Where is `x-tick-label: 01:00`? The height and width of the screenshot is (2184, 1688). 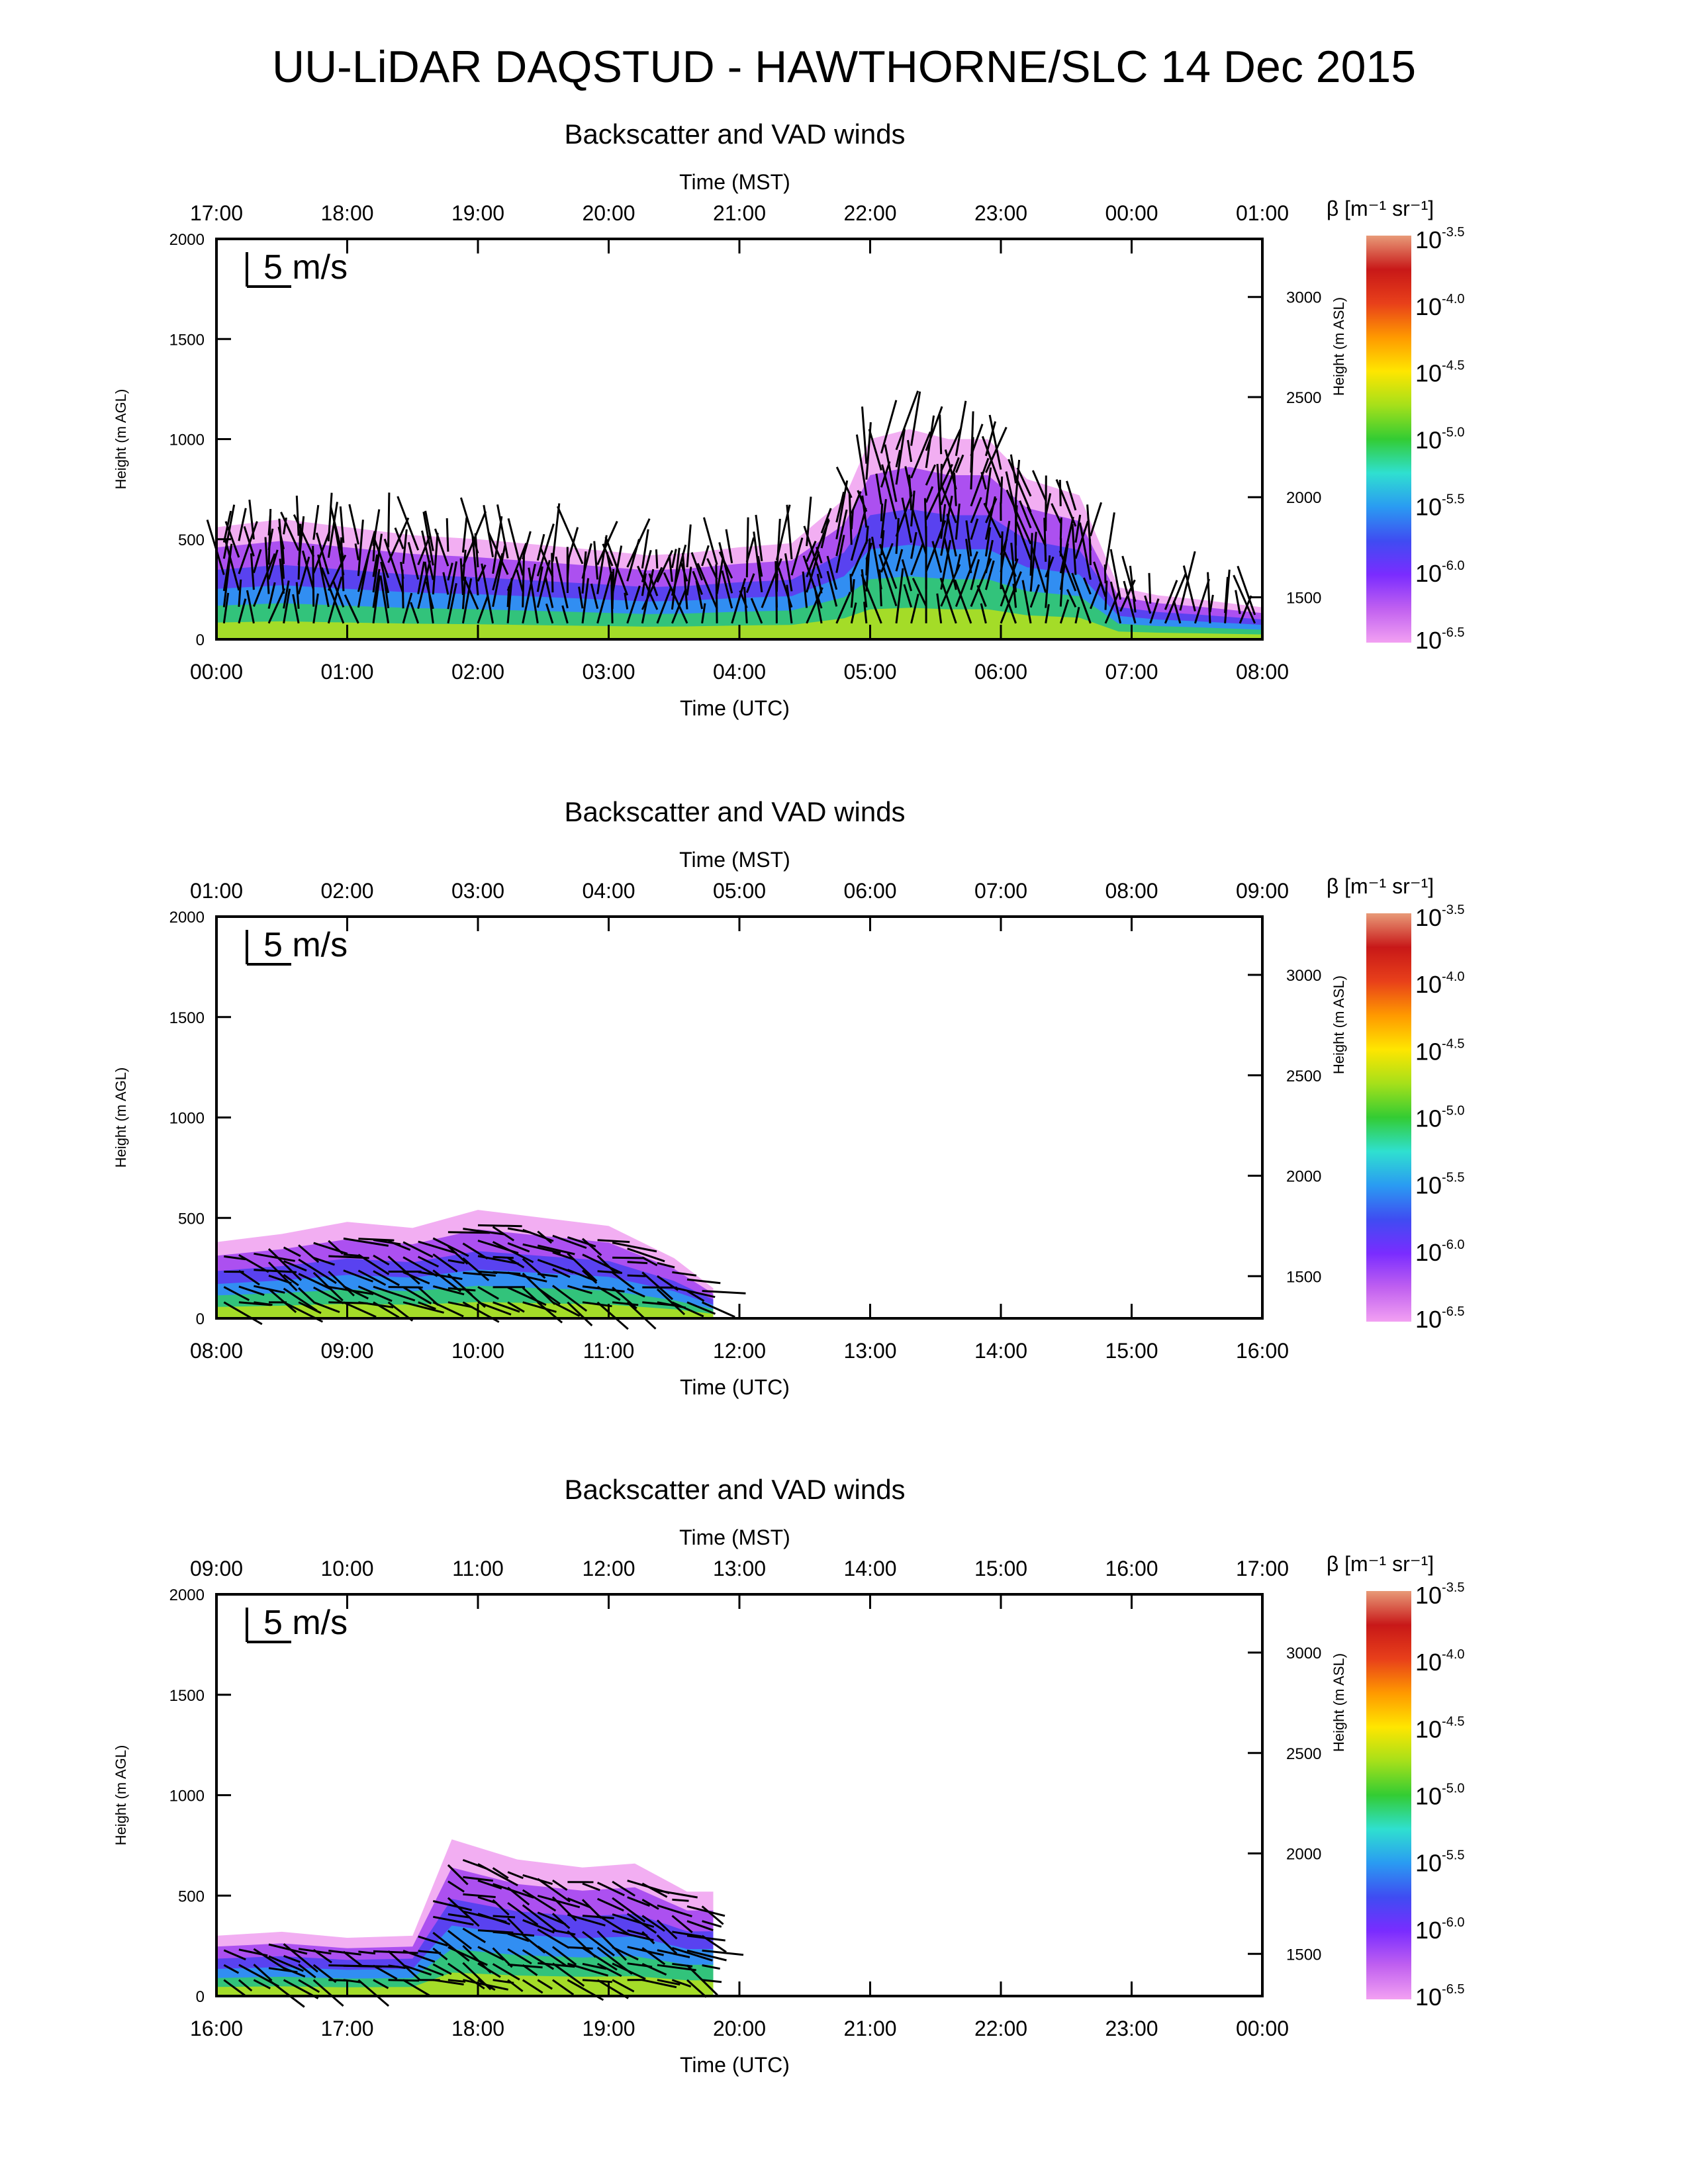 x-tick-label: 01:00 is located at coordinates (346, 672).